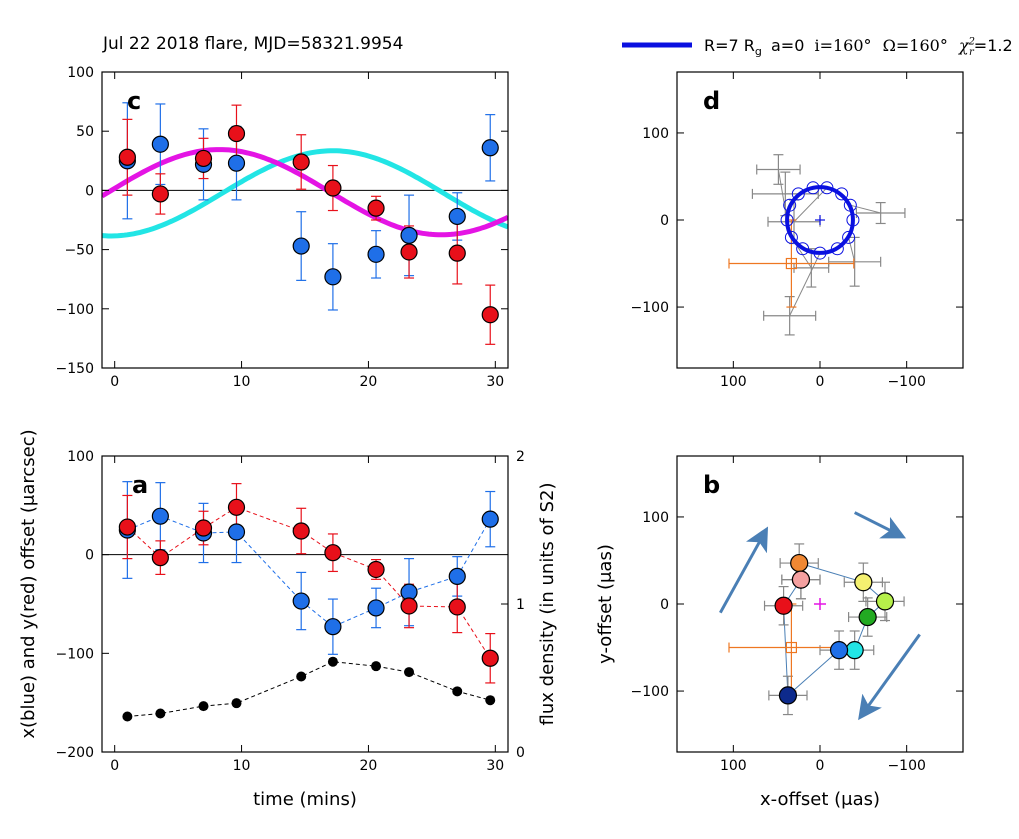 Image resolution: width=1019 pixels, height=839 pixels. I want to click on c-xtick-label: 10, so click(242, 382).